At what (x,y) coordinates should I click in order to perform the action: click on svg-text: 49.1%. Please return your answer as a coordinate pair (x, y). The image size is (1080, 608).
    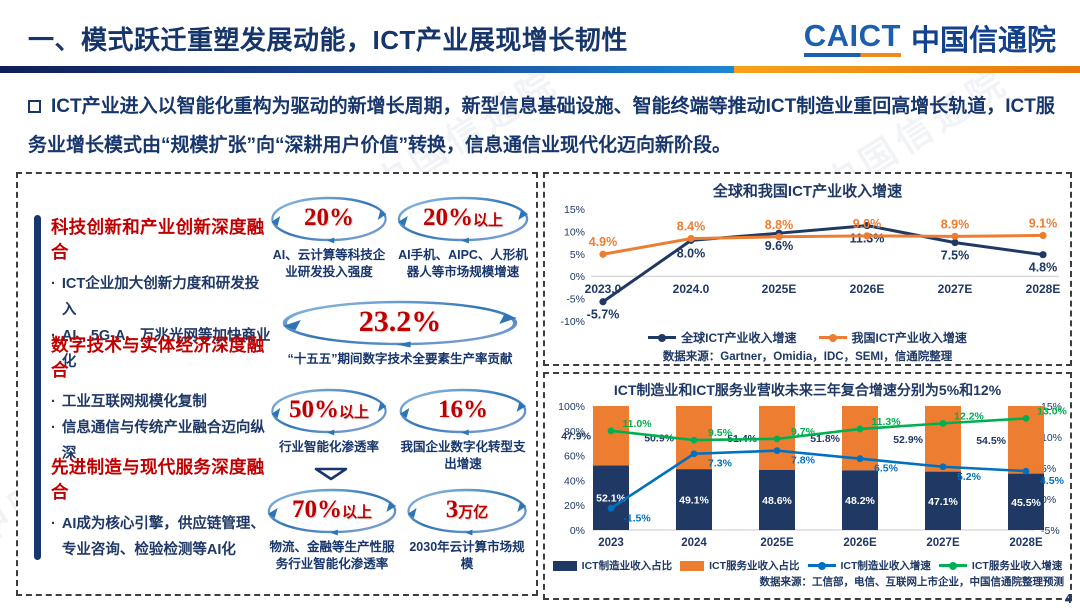
    Looking at the image, I should click on (694, 501).